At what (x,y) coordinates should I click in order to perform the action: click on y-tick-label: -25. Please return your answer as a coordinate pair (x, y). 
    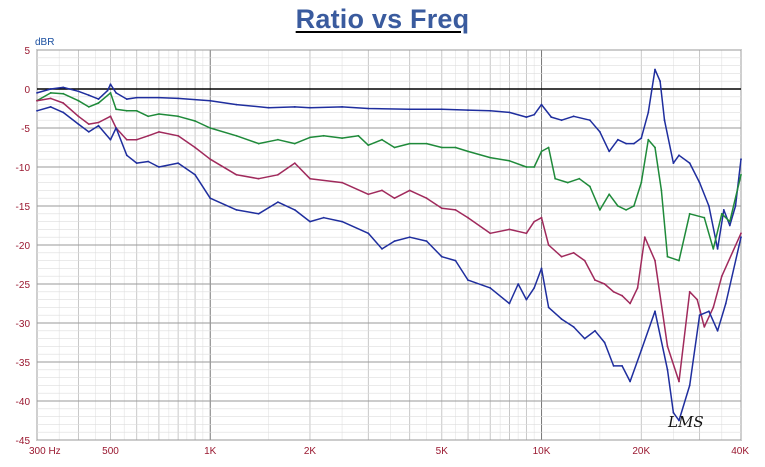
    Looking at the image, I should click on (23, 285).